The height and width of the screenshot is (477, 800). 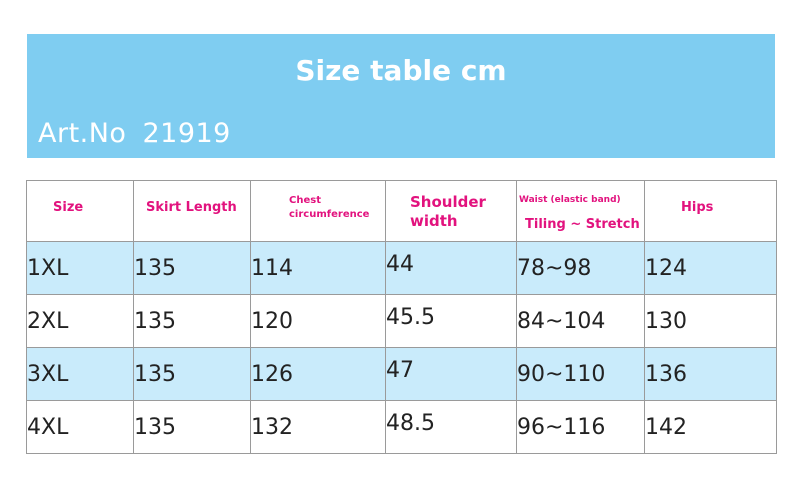 What do you see at coordinates (451, 374) in the screenshot?
I see `cell-shoulder: 47` at bounding box center [451, 374].